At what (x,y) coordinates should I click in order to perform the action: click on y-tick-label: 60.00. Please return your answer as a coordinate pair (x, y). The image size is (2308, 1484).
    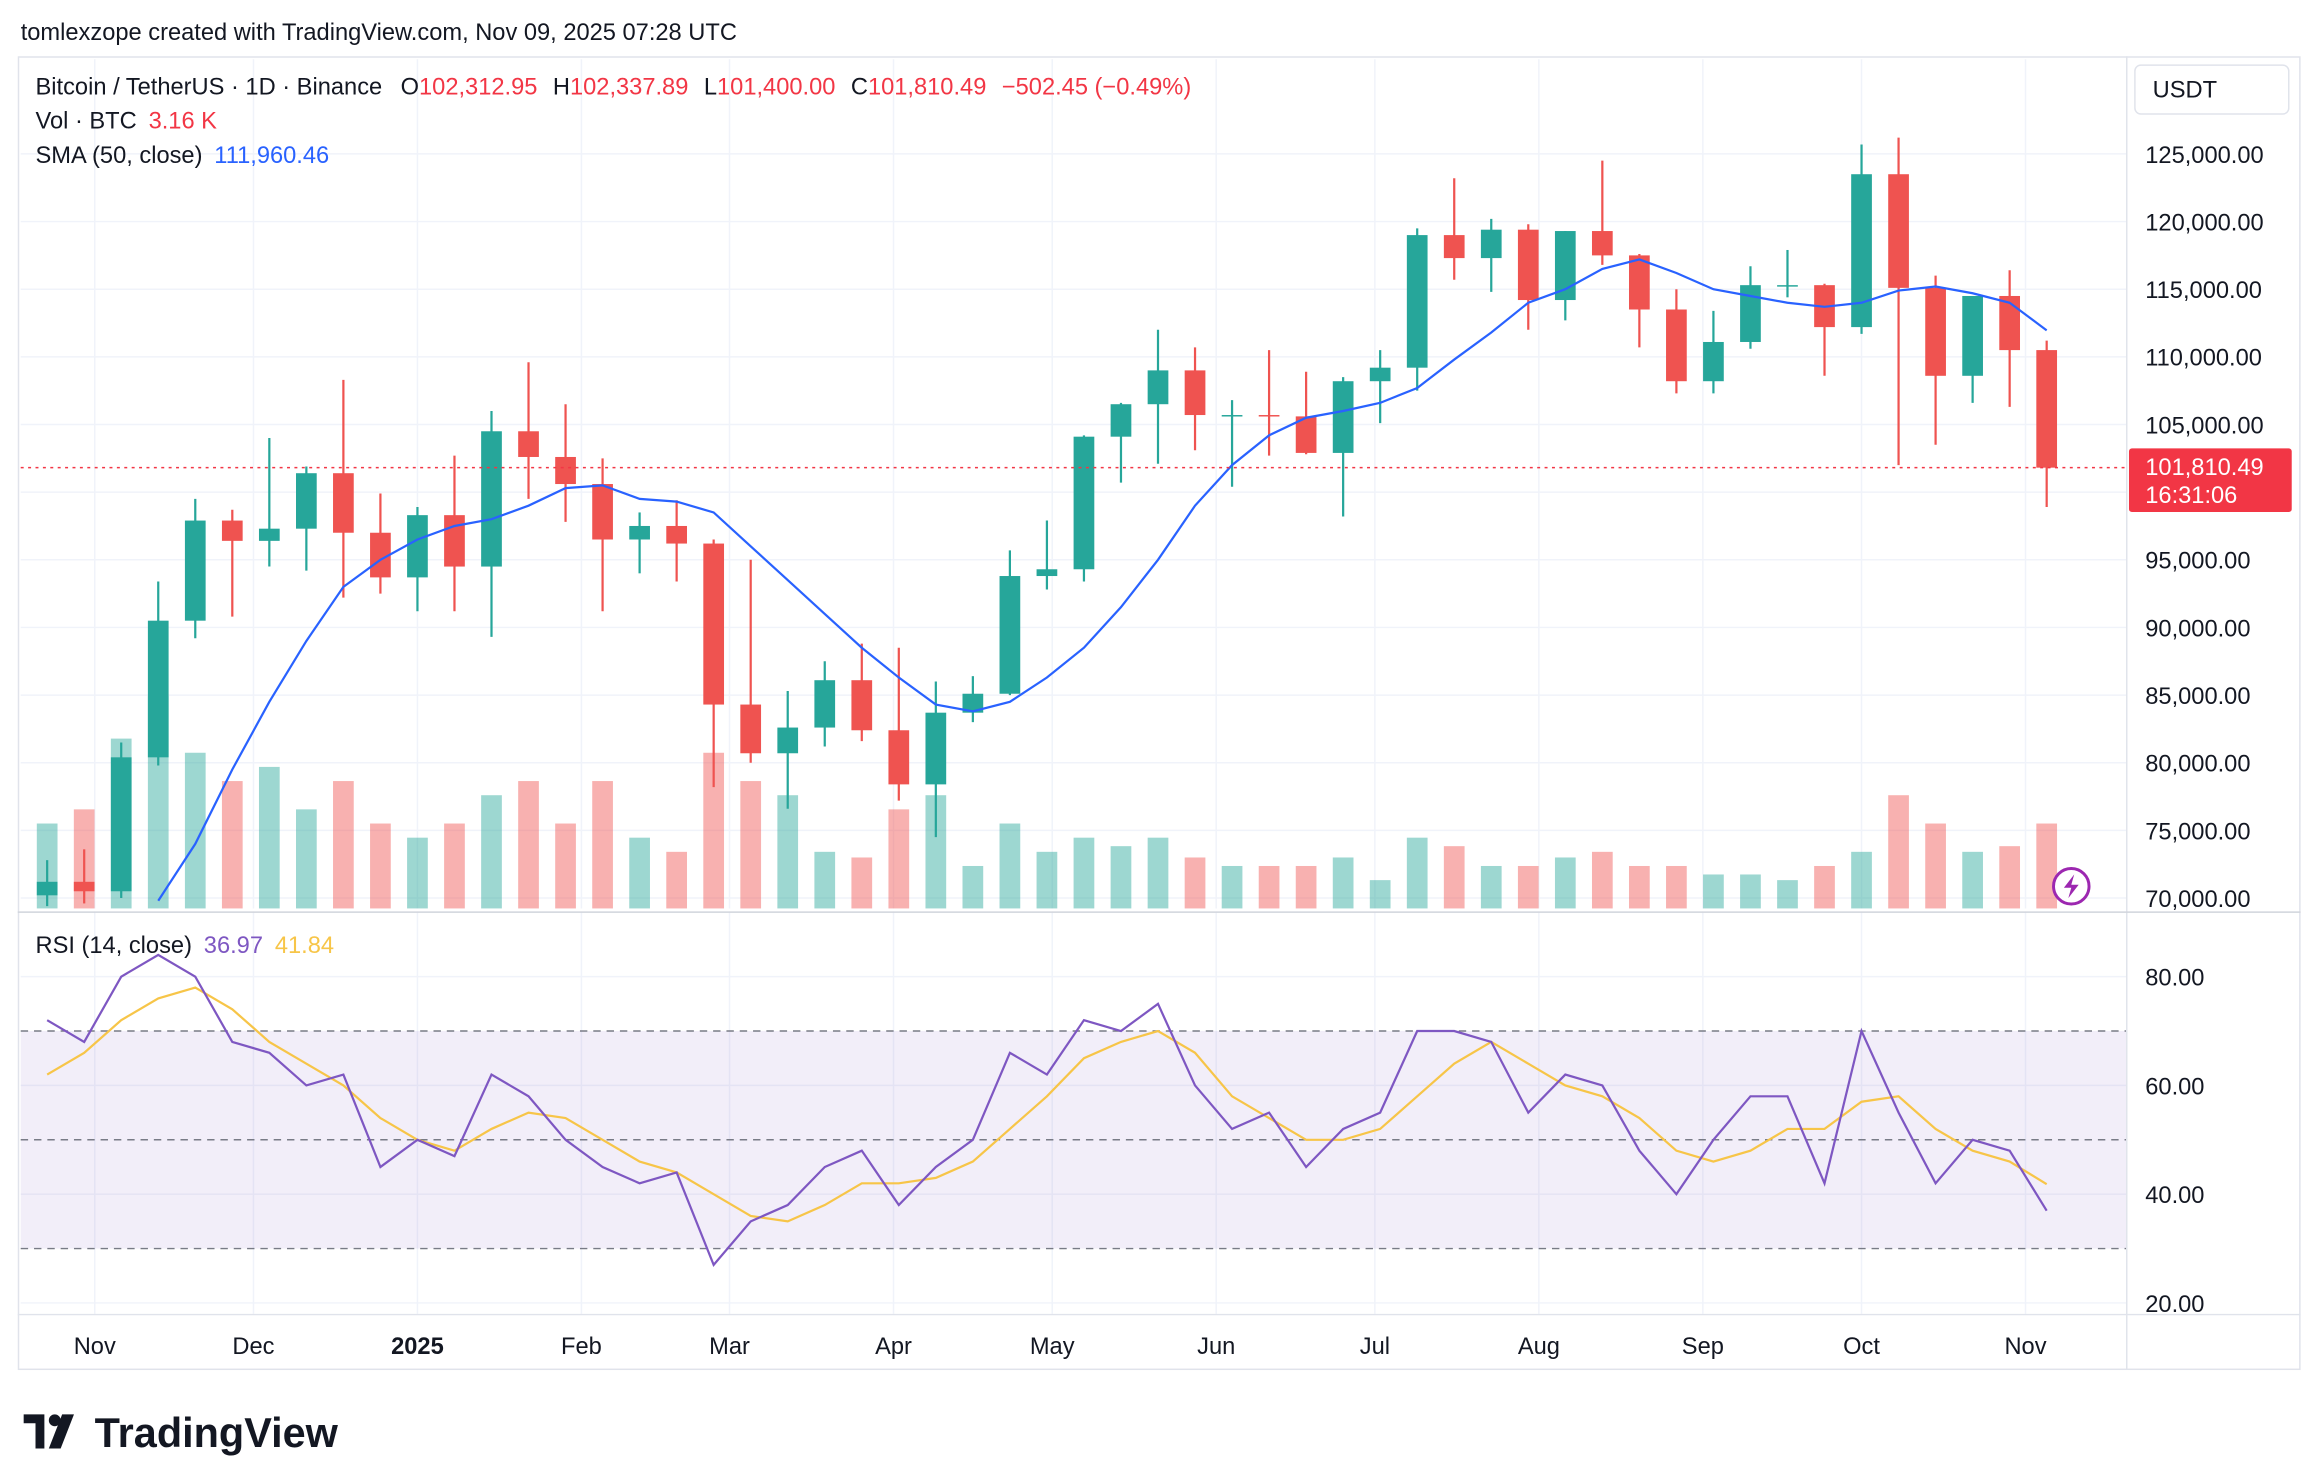
    Looking at the image, I should click on (2174, 1087).